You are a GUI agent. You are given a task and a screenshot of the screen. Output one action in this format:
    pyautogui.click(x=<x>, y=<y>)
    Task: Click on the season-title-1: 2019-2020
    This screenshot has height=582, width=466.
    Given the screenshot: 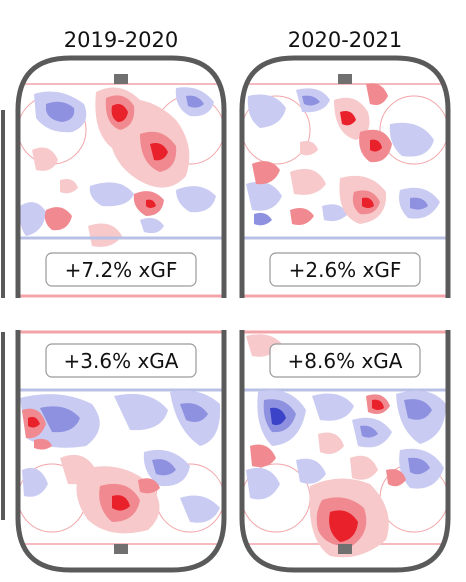 What is the action you would take?
    pyautogui.click(x=121, y=40)
    